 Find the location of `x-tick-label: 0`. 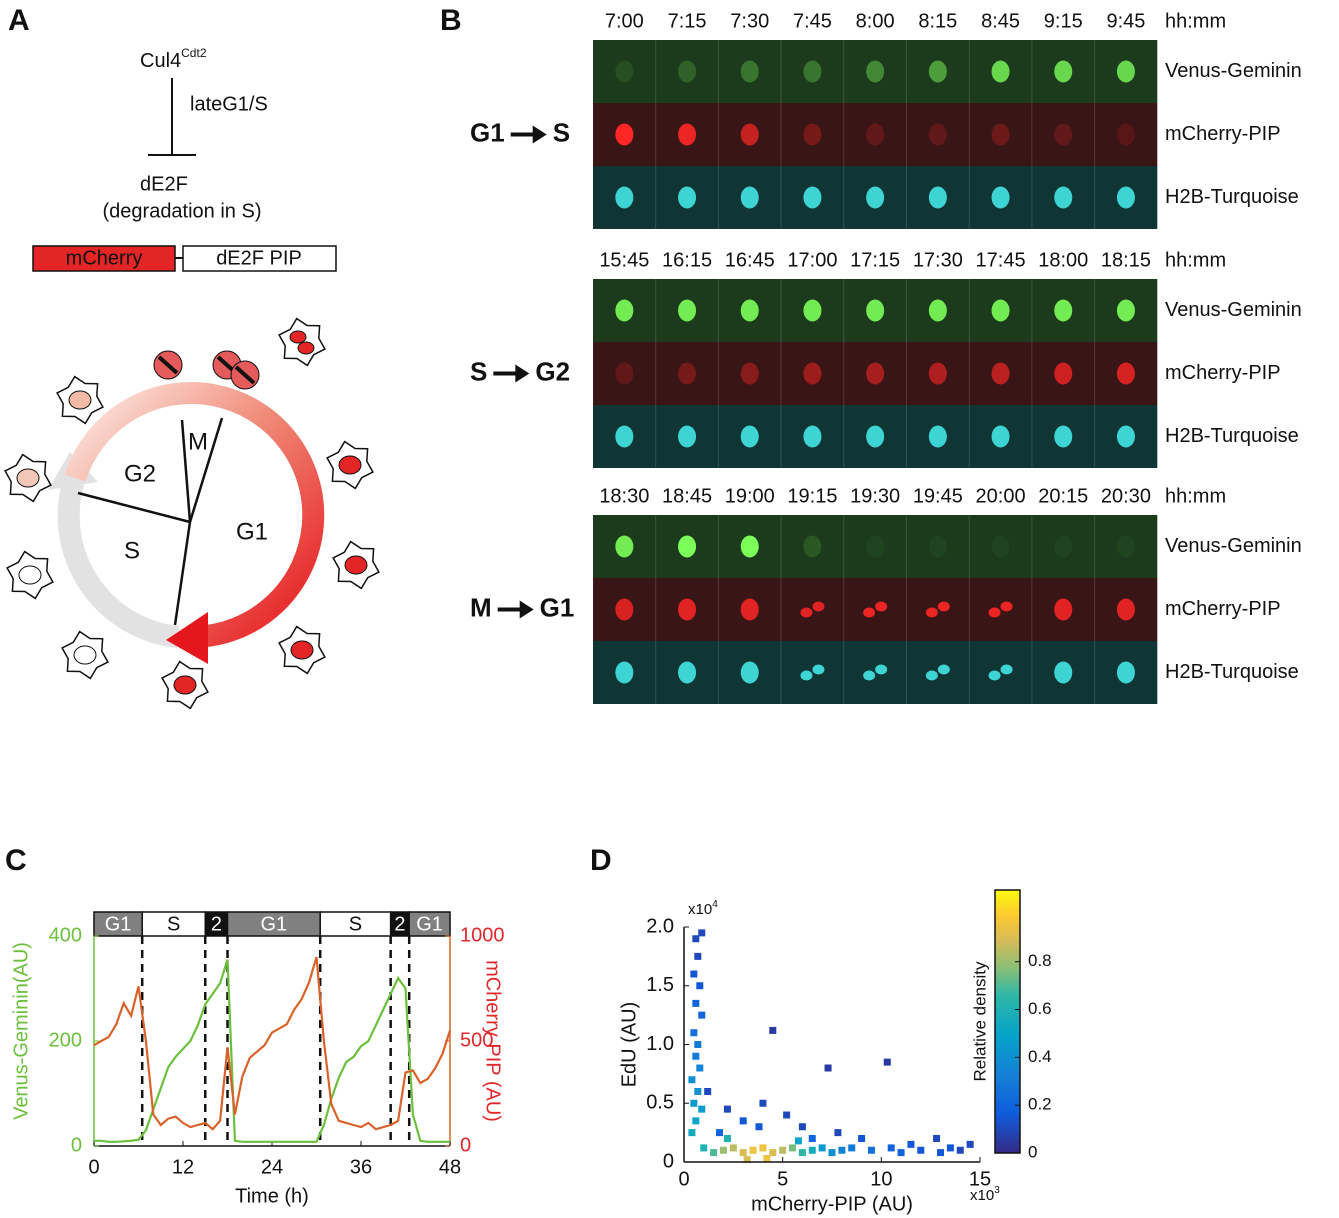

x-tick-label: 0 is located at coordinates (93, 1167).